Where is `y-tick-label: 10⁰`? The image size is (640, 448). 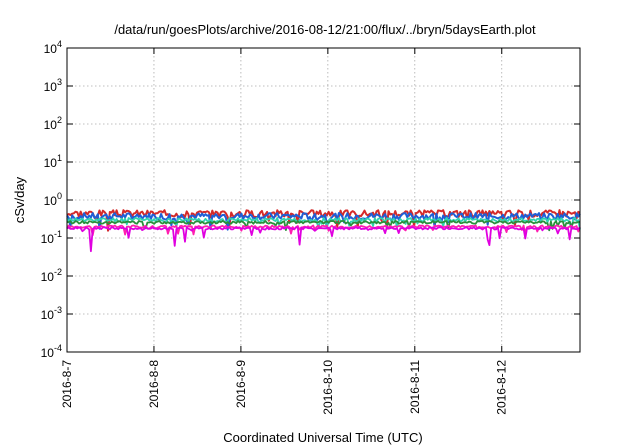
y-tick-label: 10⁰ is located at coordinates (53, 199).